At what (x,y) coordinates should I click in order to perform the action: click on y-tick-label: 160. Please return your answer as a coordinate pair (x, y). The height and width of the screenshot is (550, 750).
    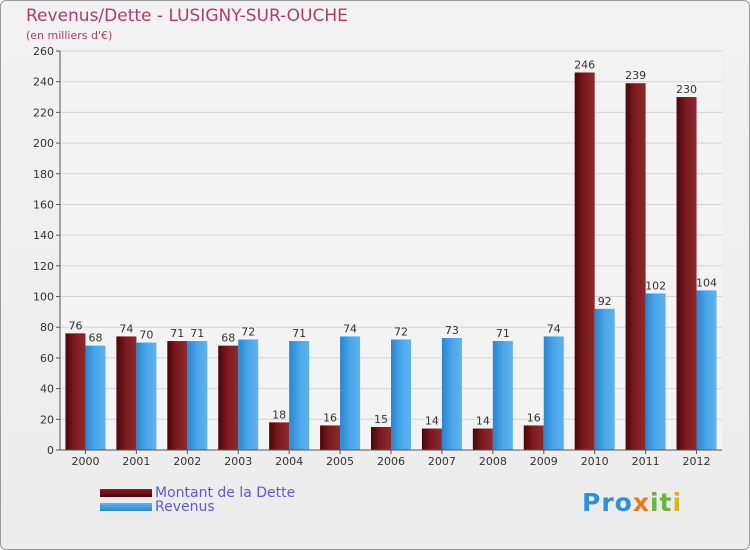
    Looking at the image, I should click on (43, 204).